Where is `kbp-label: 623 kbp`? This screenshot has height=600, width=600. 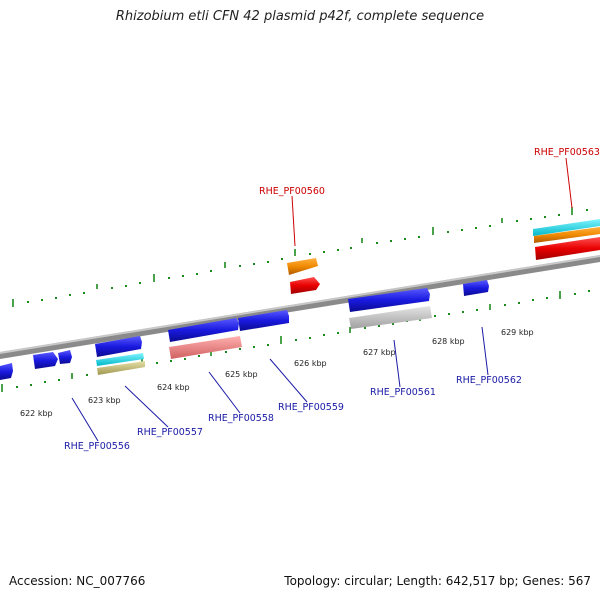
kbp-label: 623 kbp is located at coordinates (104, 400).